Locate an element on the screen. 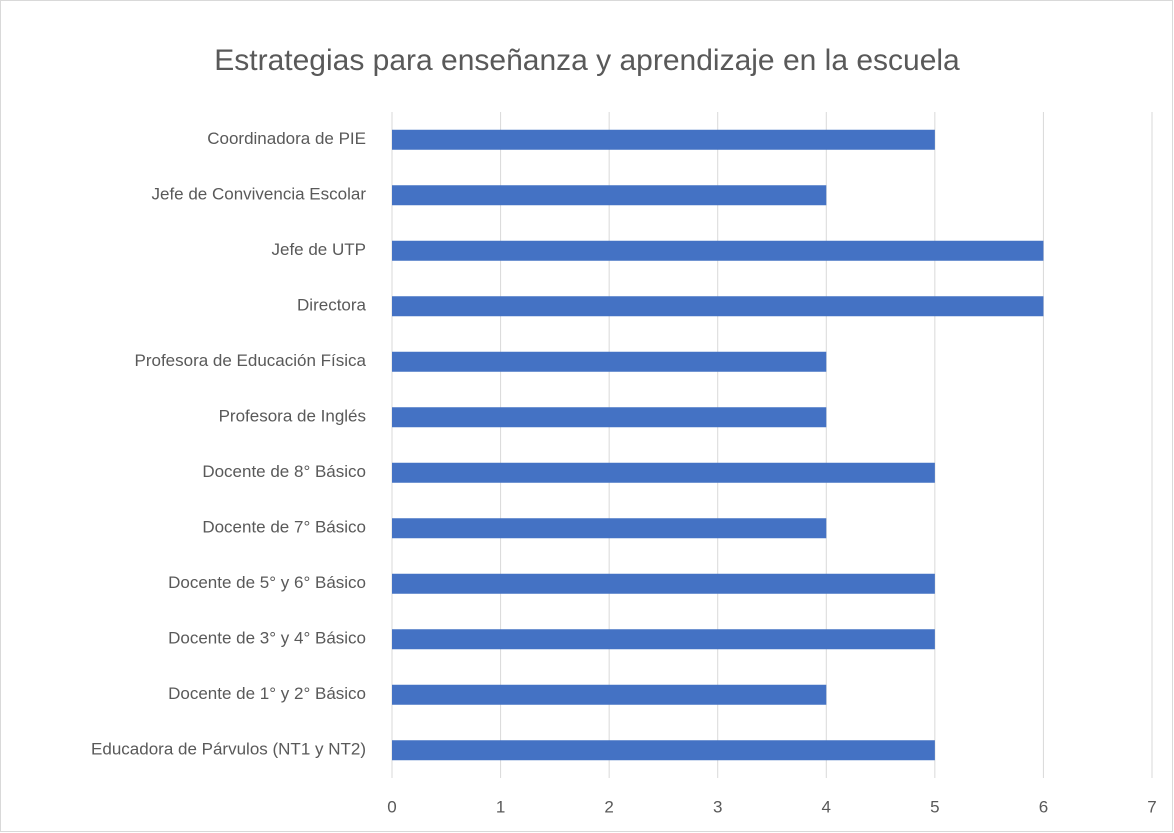 This screenshot has height=833, width=1174. y-tick-label: Docente de 1° y 2° Básico is located at coordinates (267, 693).